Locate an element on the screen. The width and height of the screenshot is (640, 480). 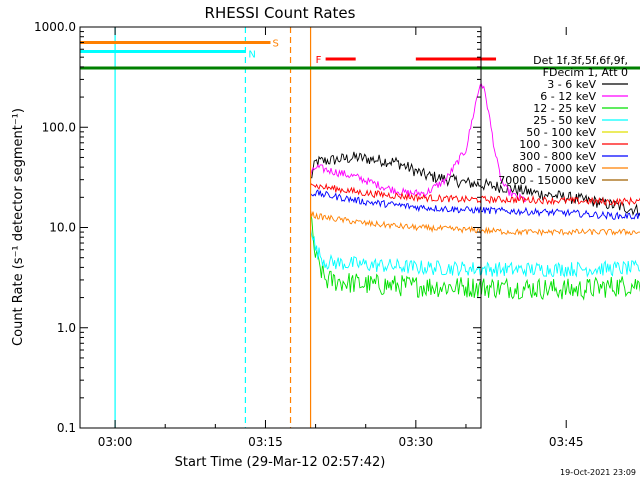
legend-label-25-50-kev: 25 - 50 keV is located at coordinates (564, 120).